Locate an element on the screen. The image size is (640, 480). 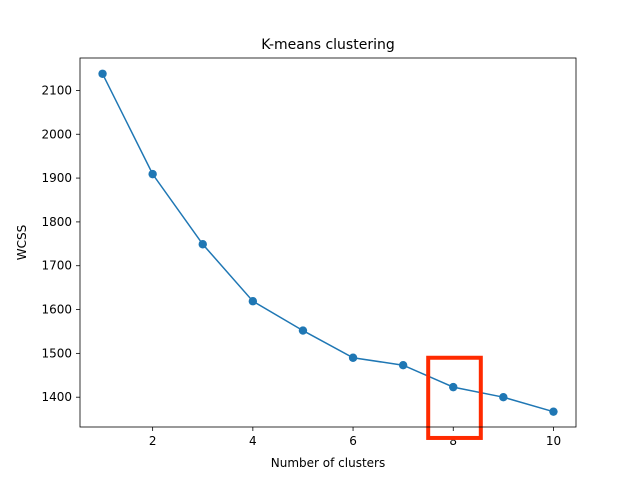
y-tick-label: 1900 is located at coordinates (56, 178).